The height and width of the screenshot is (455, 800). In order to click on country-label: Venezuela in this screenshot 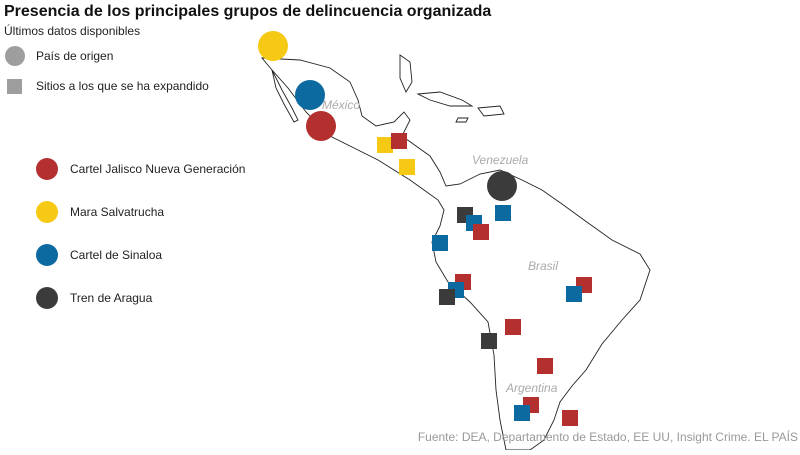, I will do `click(500, 160)`.